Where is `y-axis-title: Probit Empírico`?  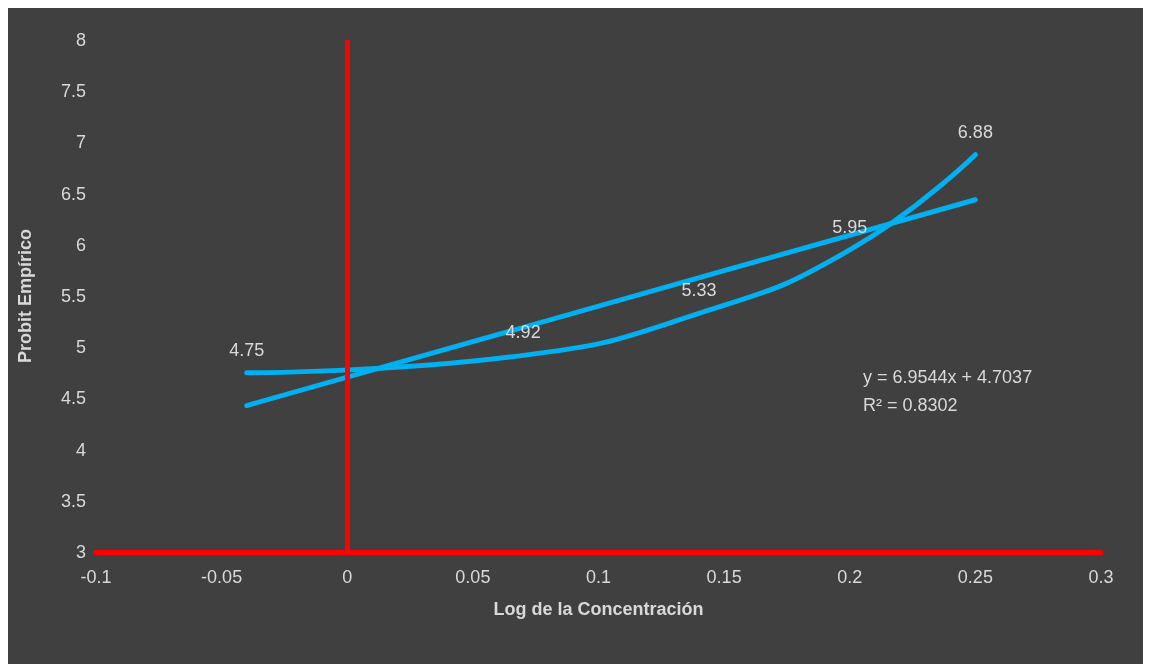 y-axis-title: Probit Empírico is located at coordinates (25, 296).